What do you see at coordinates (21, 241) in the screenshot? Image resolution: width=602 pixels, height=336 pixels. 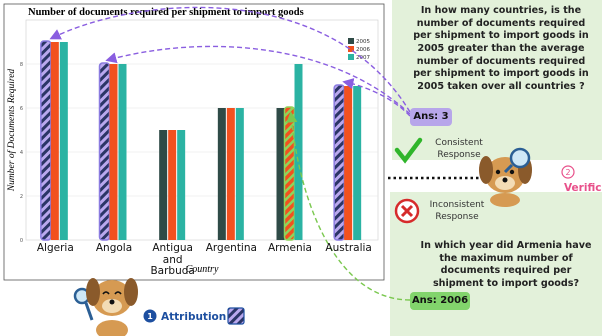 I see `y-tick-label: 0` at bounding box center [21, 241].